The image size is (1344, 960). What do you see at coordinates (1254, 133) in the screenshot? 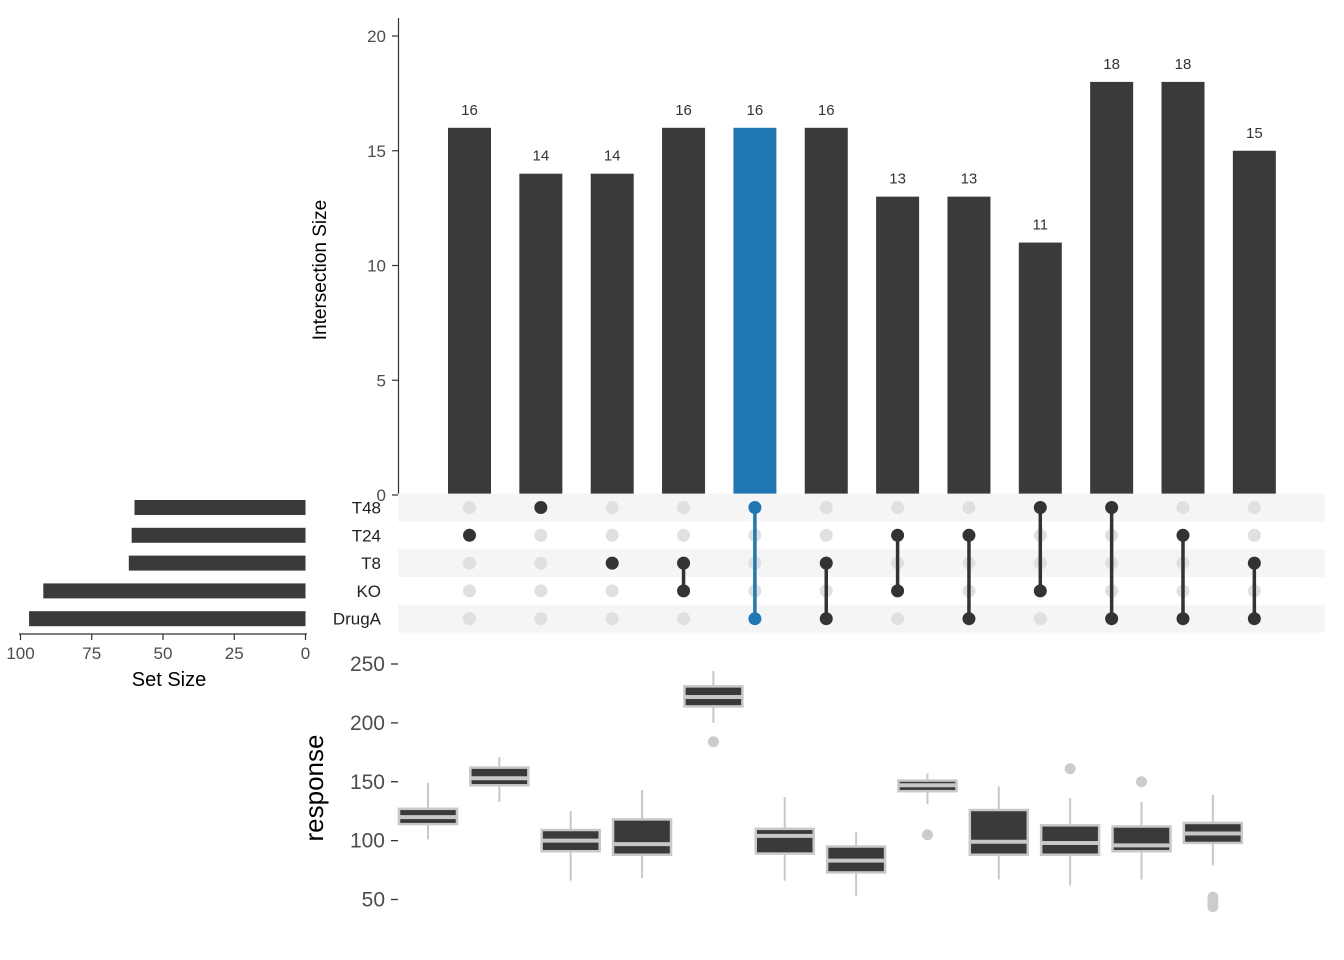
I see `bar-value-label: 15` at bounding box center [1254, 133].